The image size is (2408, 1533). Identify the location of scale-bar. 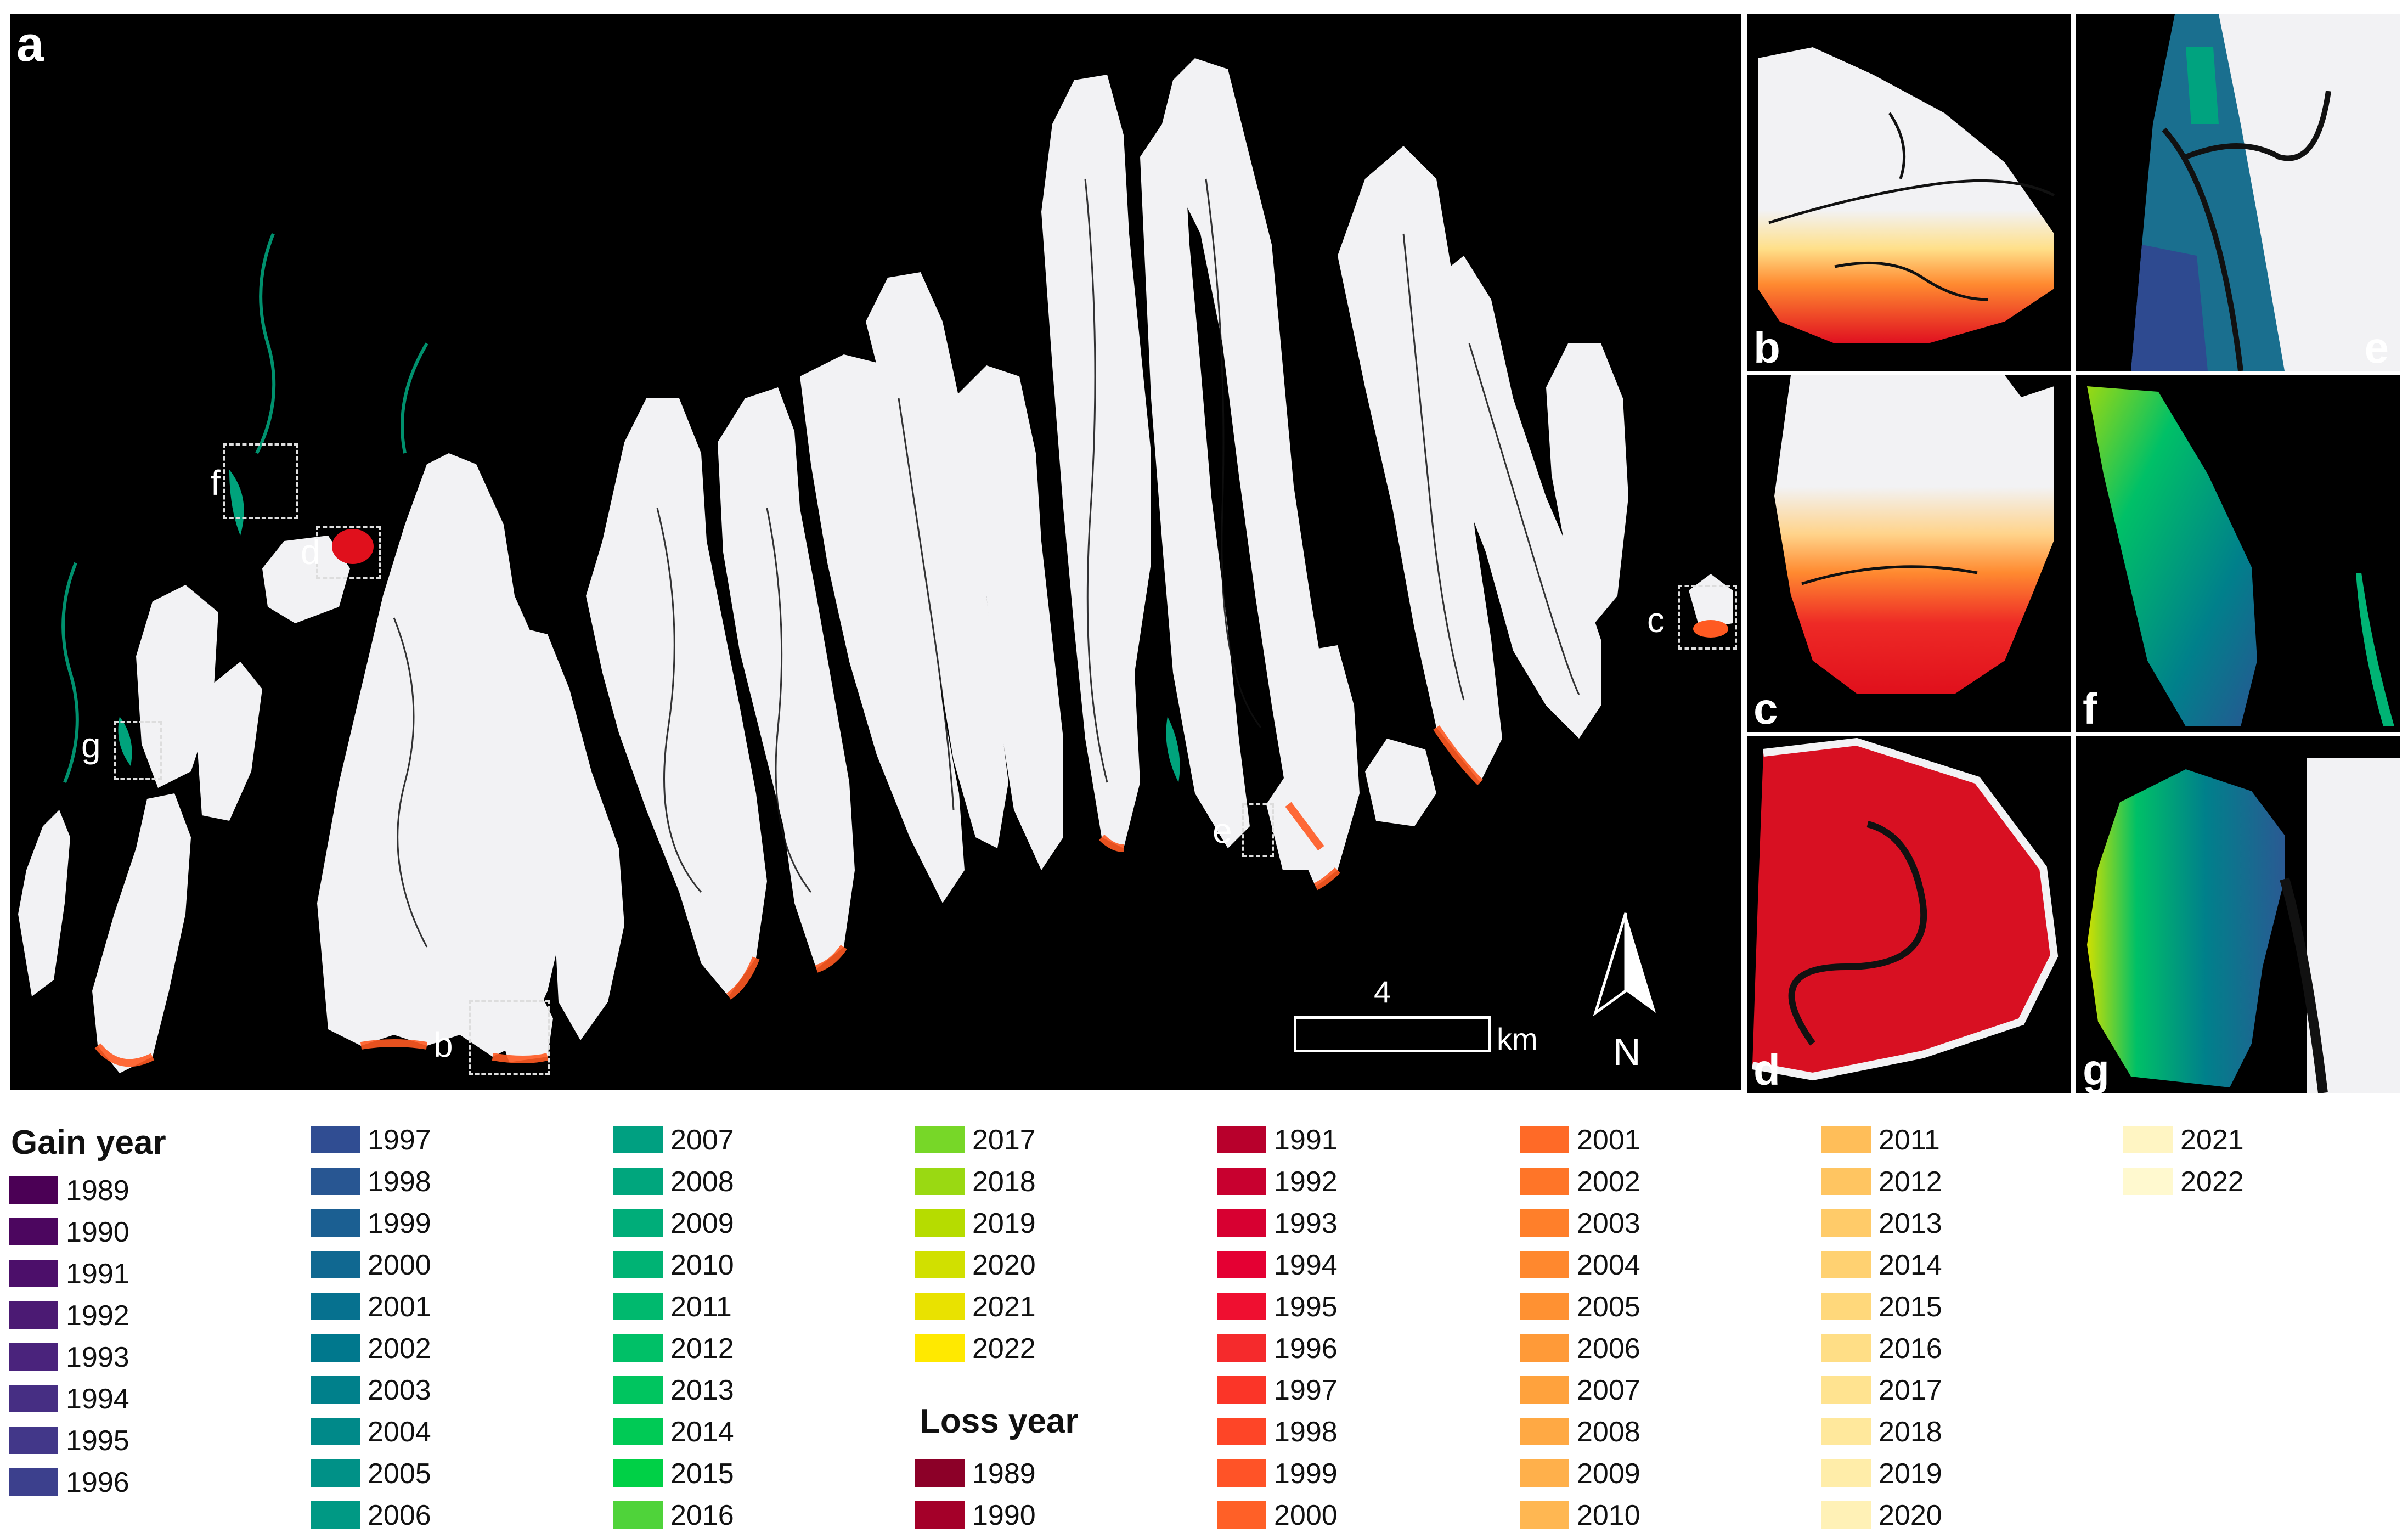
(1392, 1034).